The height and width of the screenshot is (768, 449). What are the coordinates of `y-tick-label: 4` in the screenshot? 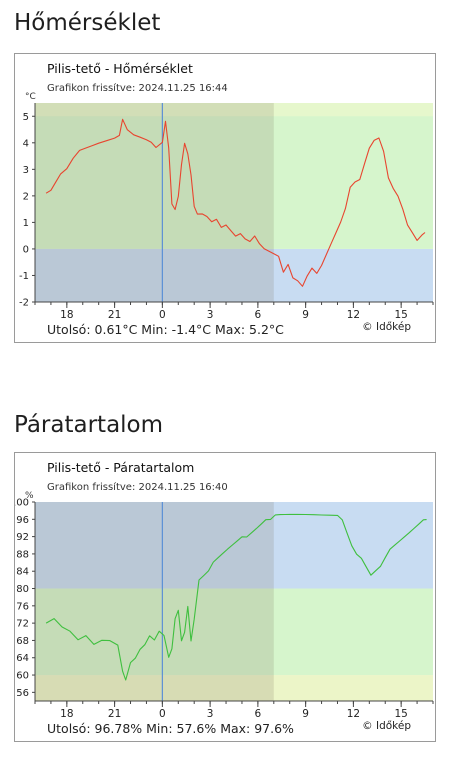 It's located at (26, 143).